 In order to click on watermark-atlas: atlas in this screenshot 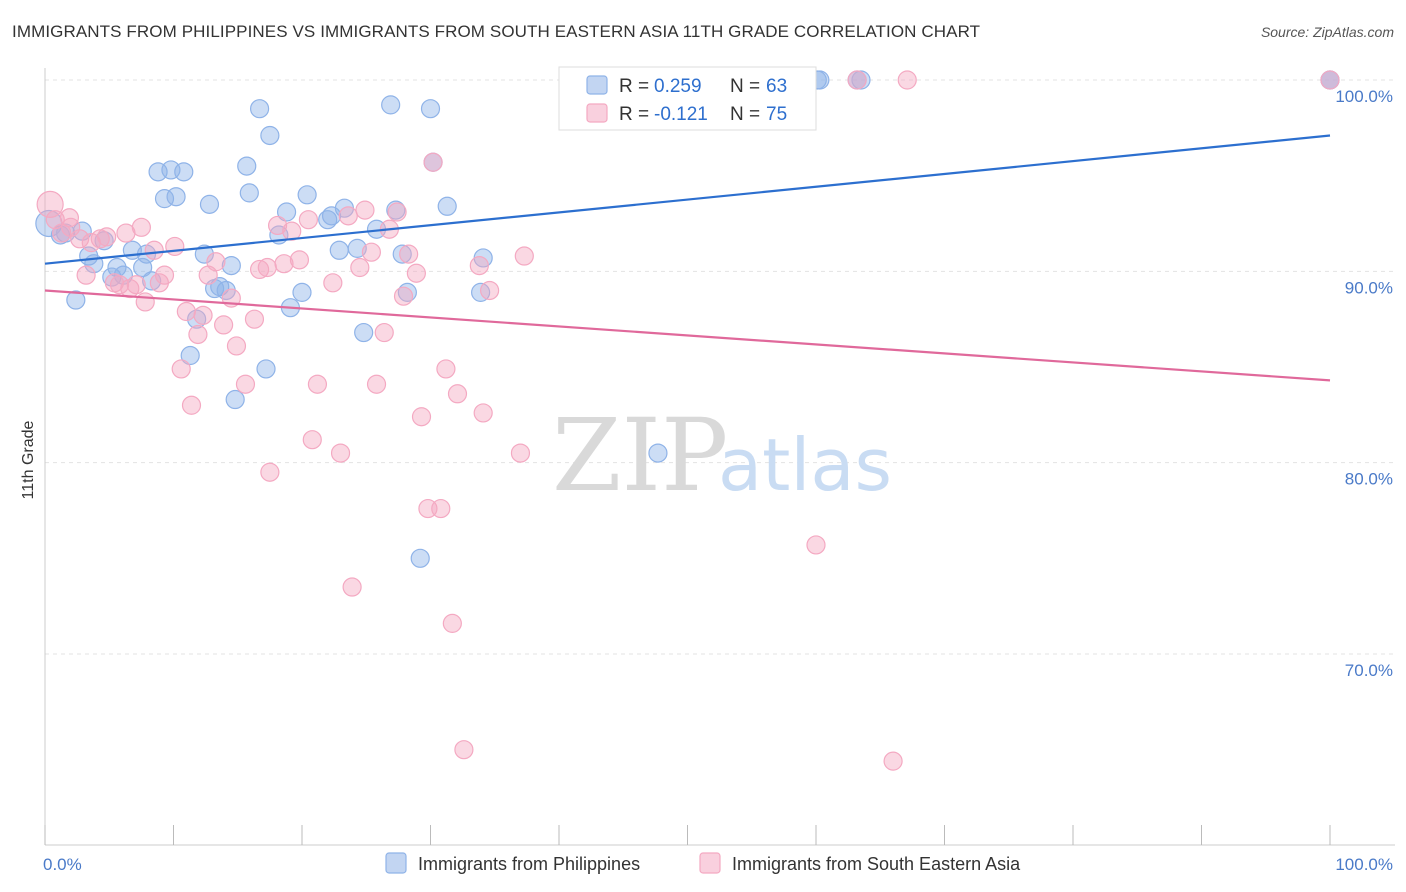, I will do `click(805, 465)`.